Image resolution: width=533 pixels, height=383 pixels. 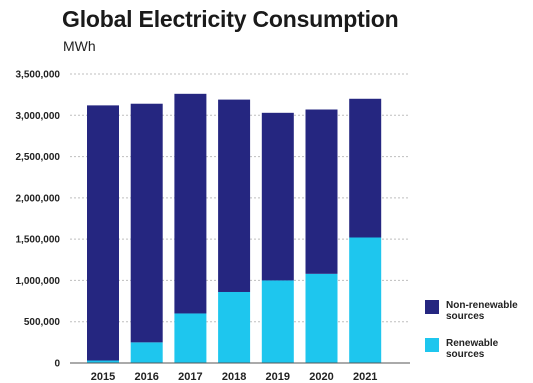 I want to click on x-axis-ticks: 2015 2016 2017 2018 2019 2020 2021, so click(x=234, y=377).